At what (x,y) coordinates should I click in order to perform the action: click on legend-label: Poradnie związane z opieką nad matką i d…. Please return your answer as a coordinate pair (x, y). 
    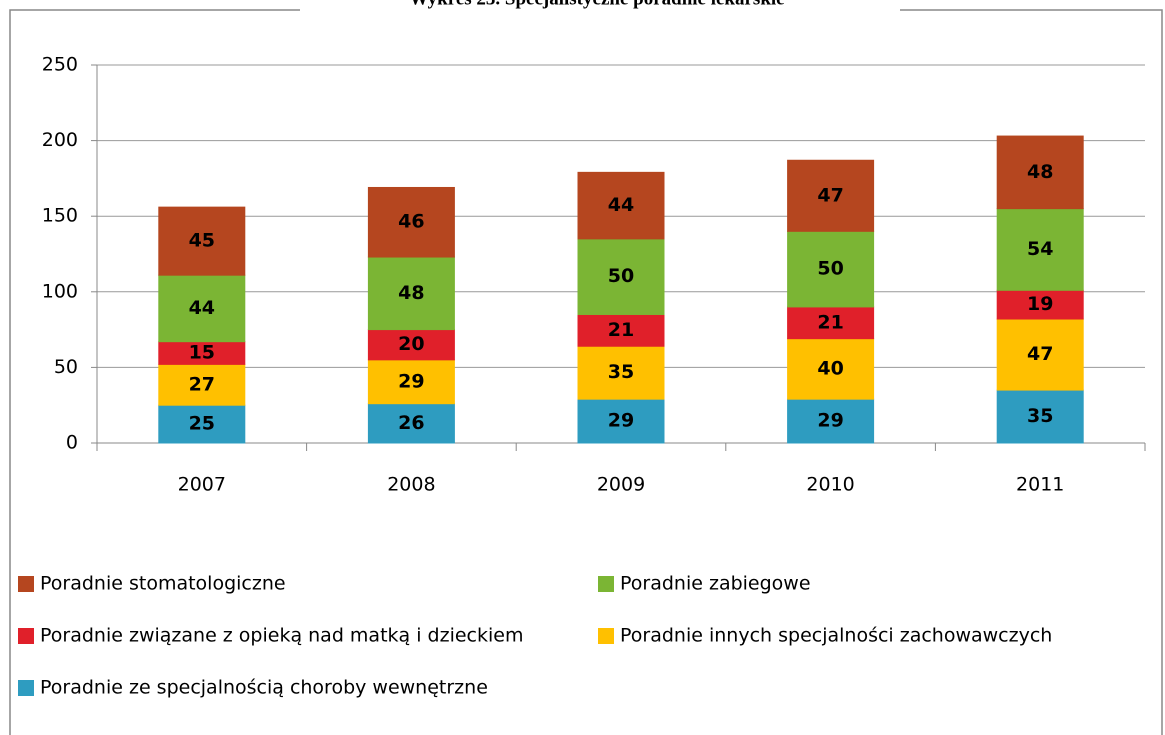
    Looking at the image, I should click on (281, 636).